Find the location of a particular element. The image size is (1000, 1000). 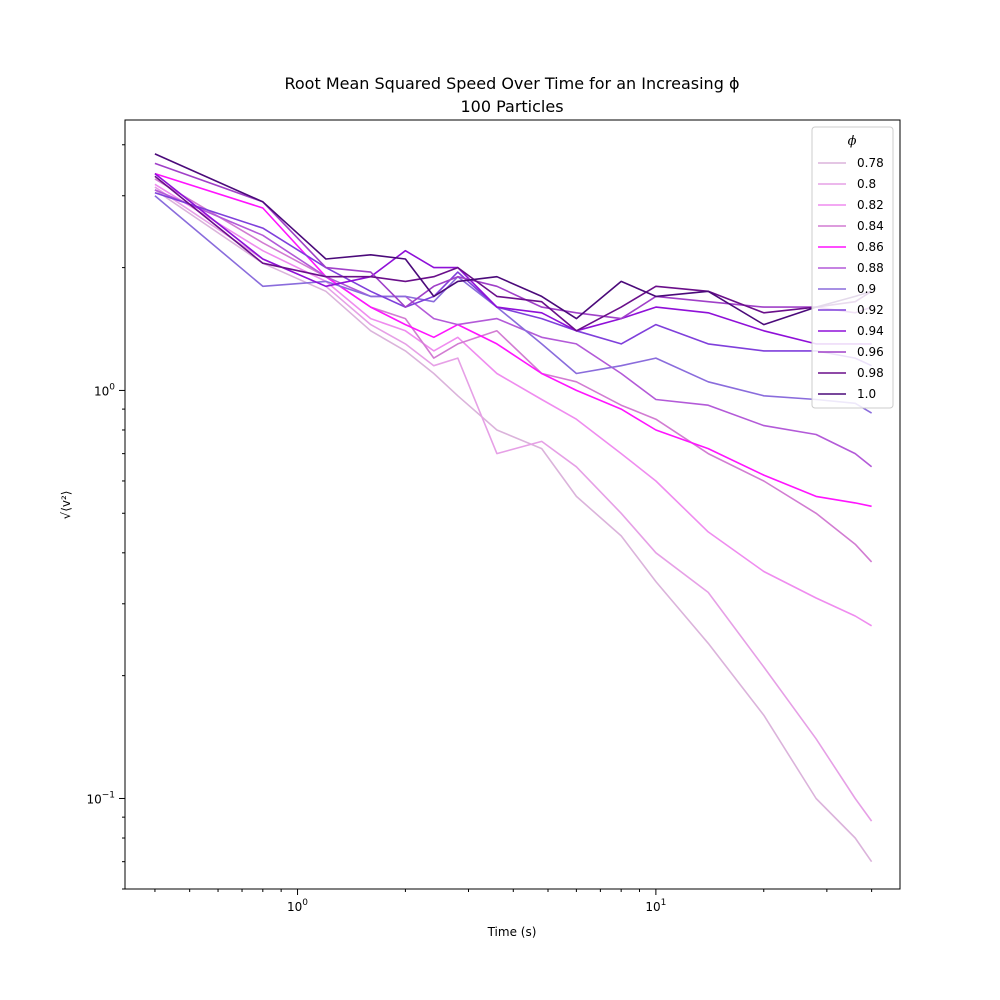

legend-entry-9: 0.96 is located at coordinates (870, 352).